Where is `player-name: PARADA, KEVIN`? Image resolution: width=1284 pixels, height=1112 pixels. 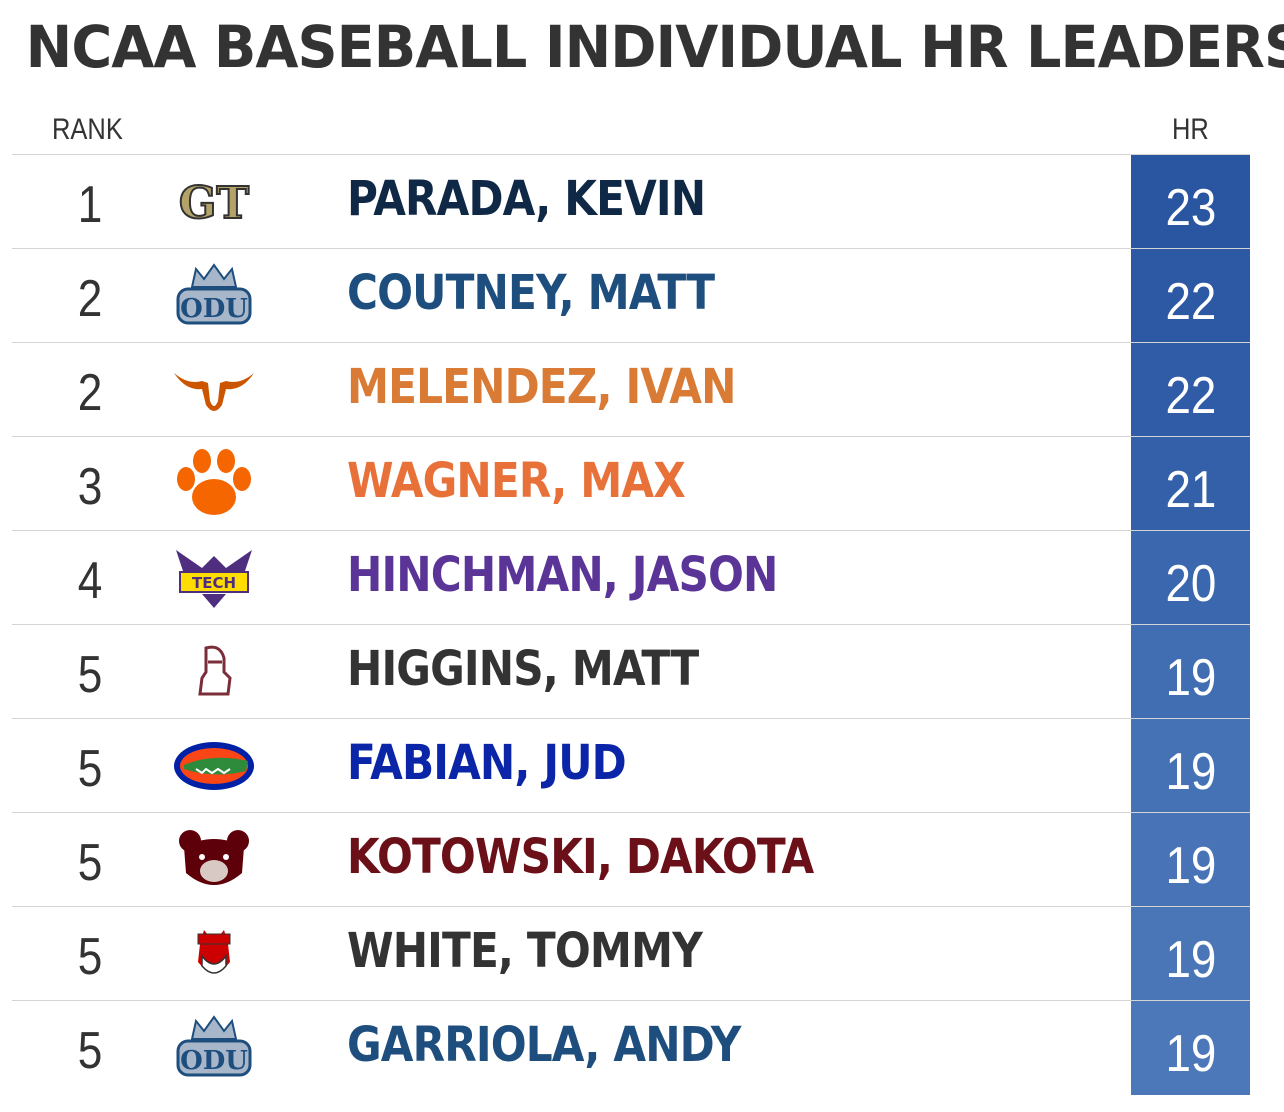 player-name: PARADA, KEVIN is located at coordinates (526, 199).